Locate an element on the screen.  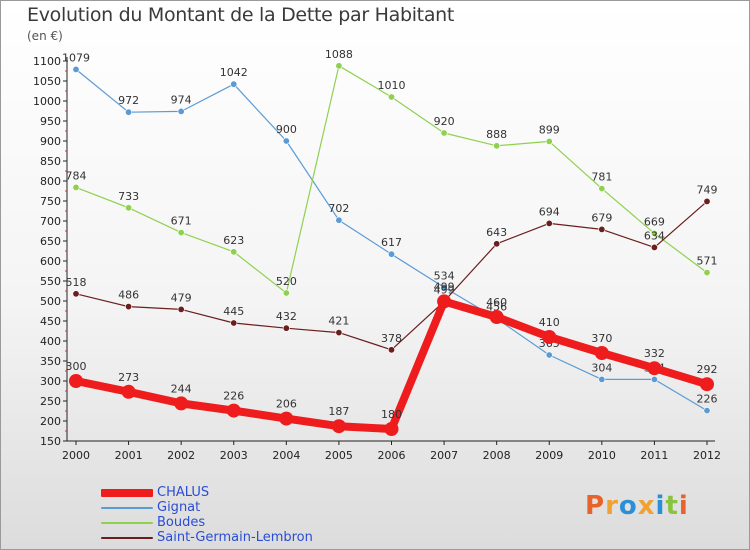
y-tick-label: 900 is located at coordinates (50, 141).